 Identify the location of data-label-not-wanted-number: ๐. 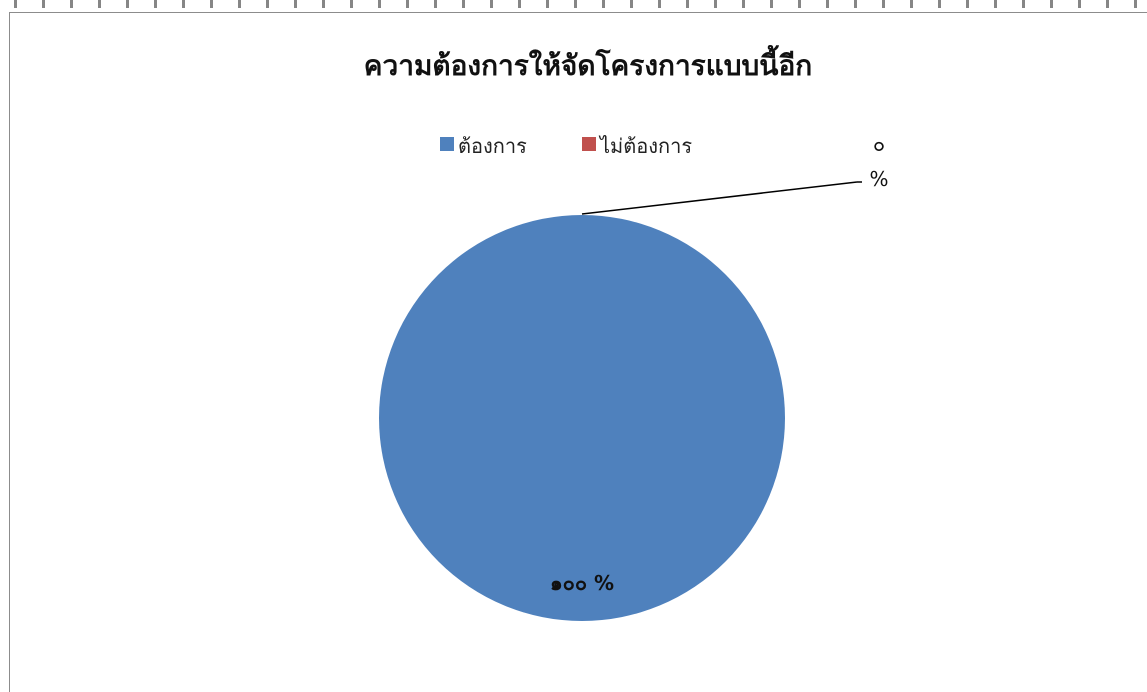
(879, 144).